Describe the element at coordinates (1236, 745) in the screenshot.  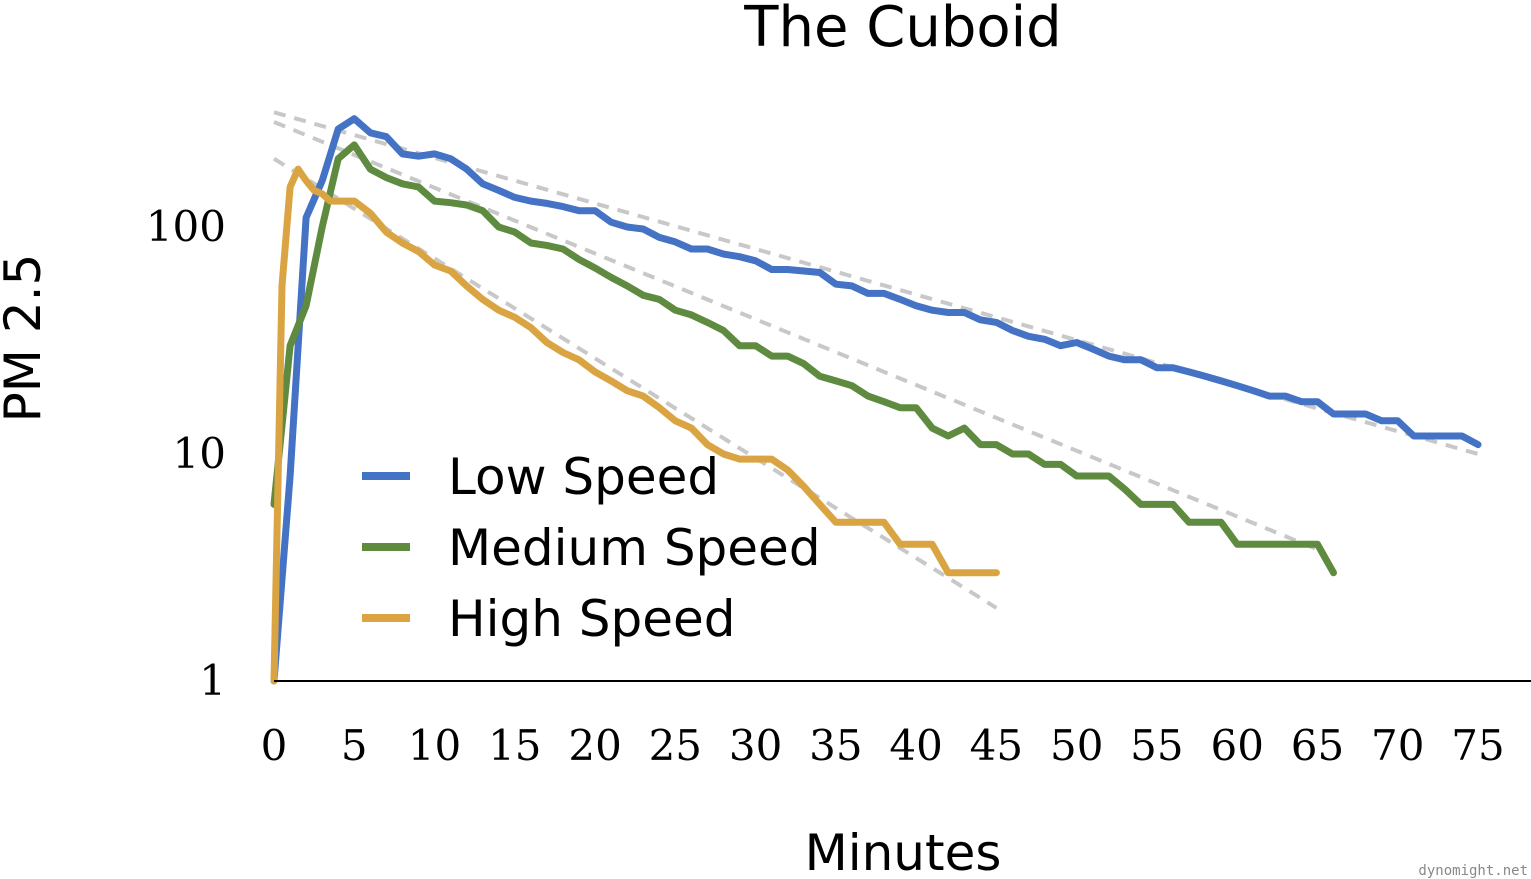
I see `x-tick-label: 60` at that location.